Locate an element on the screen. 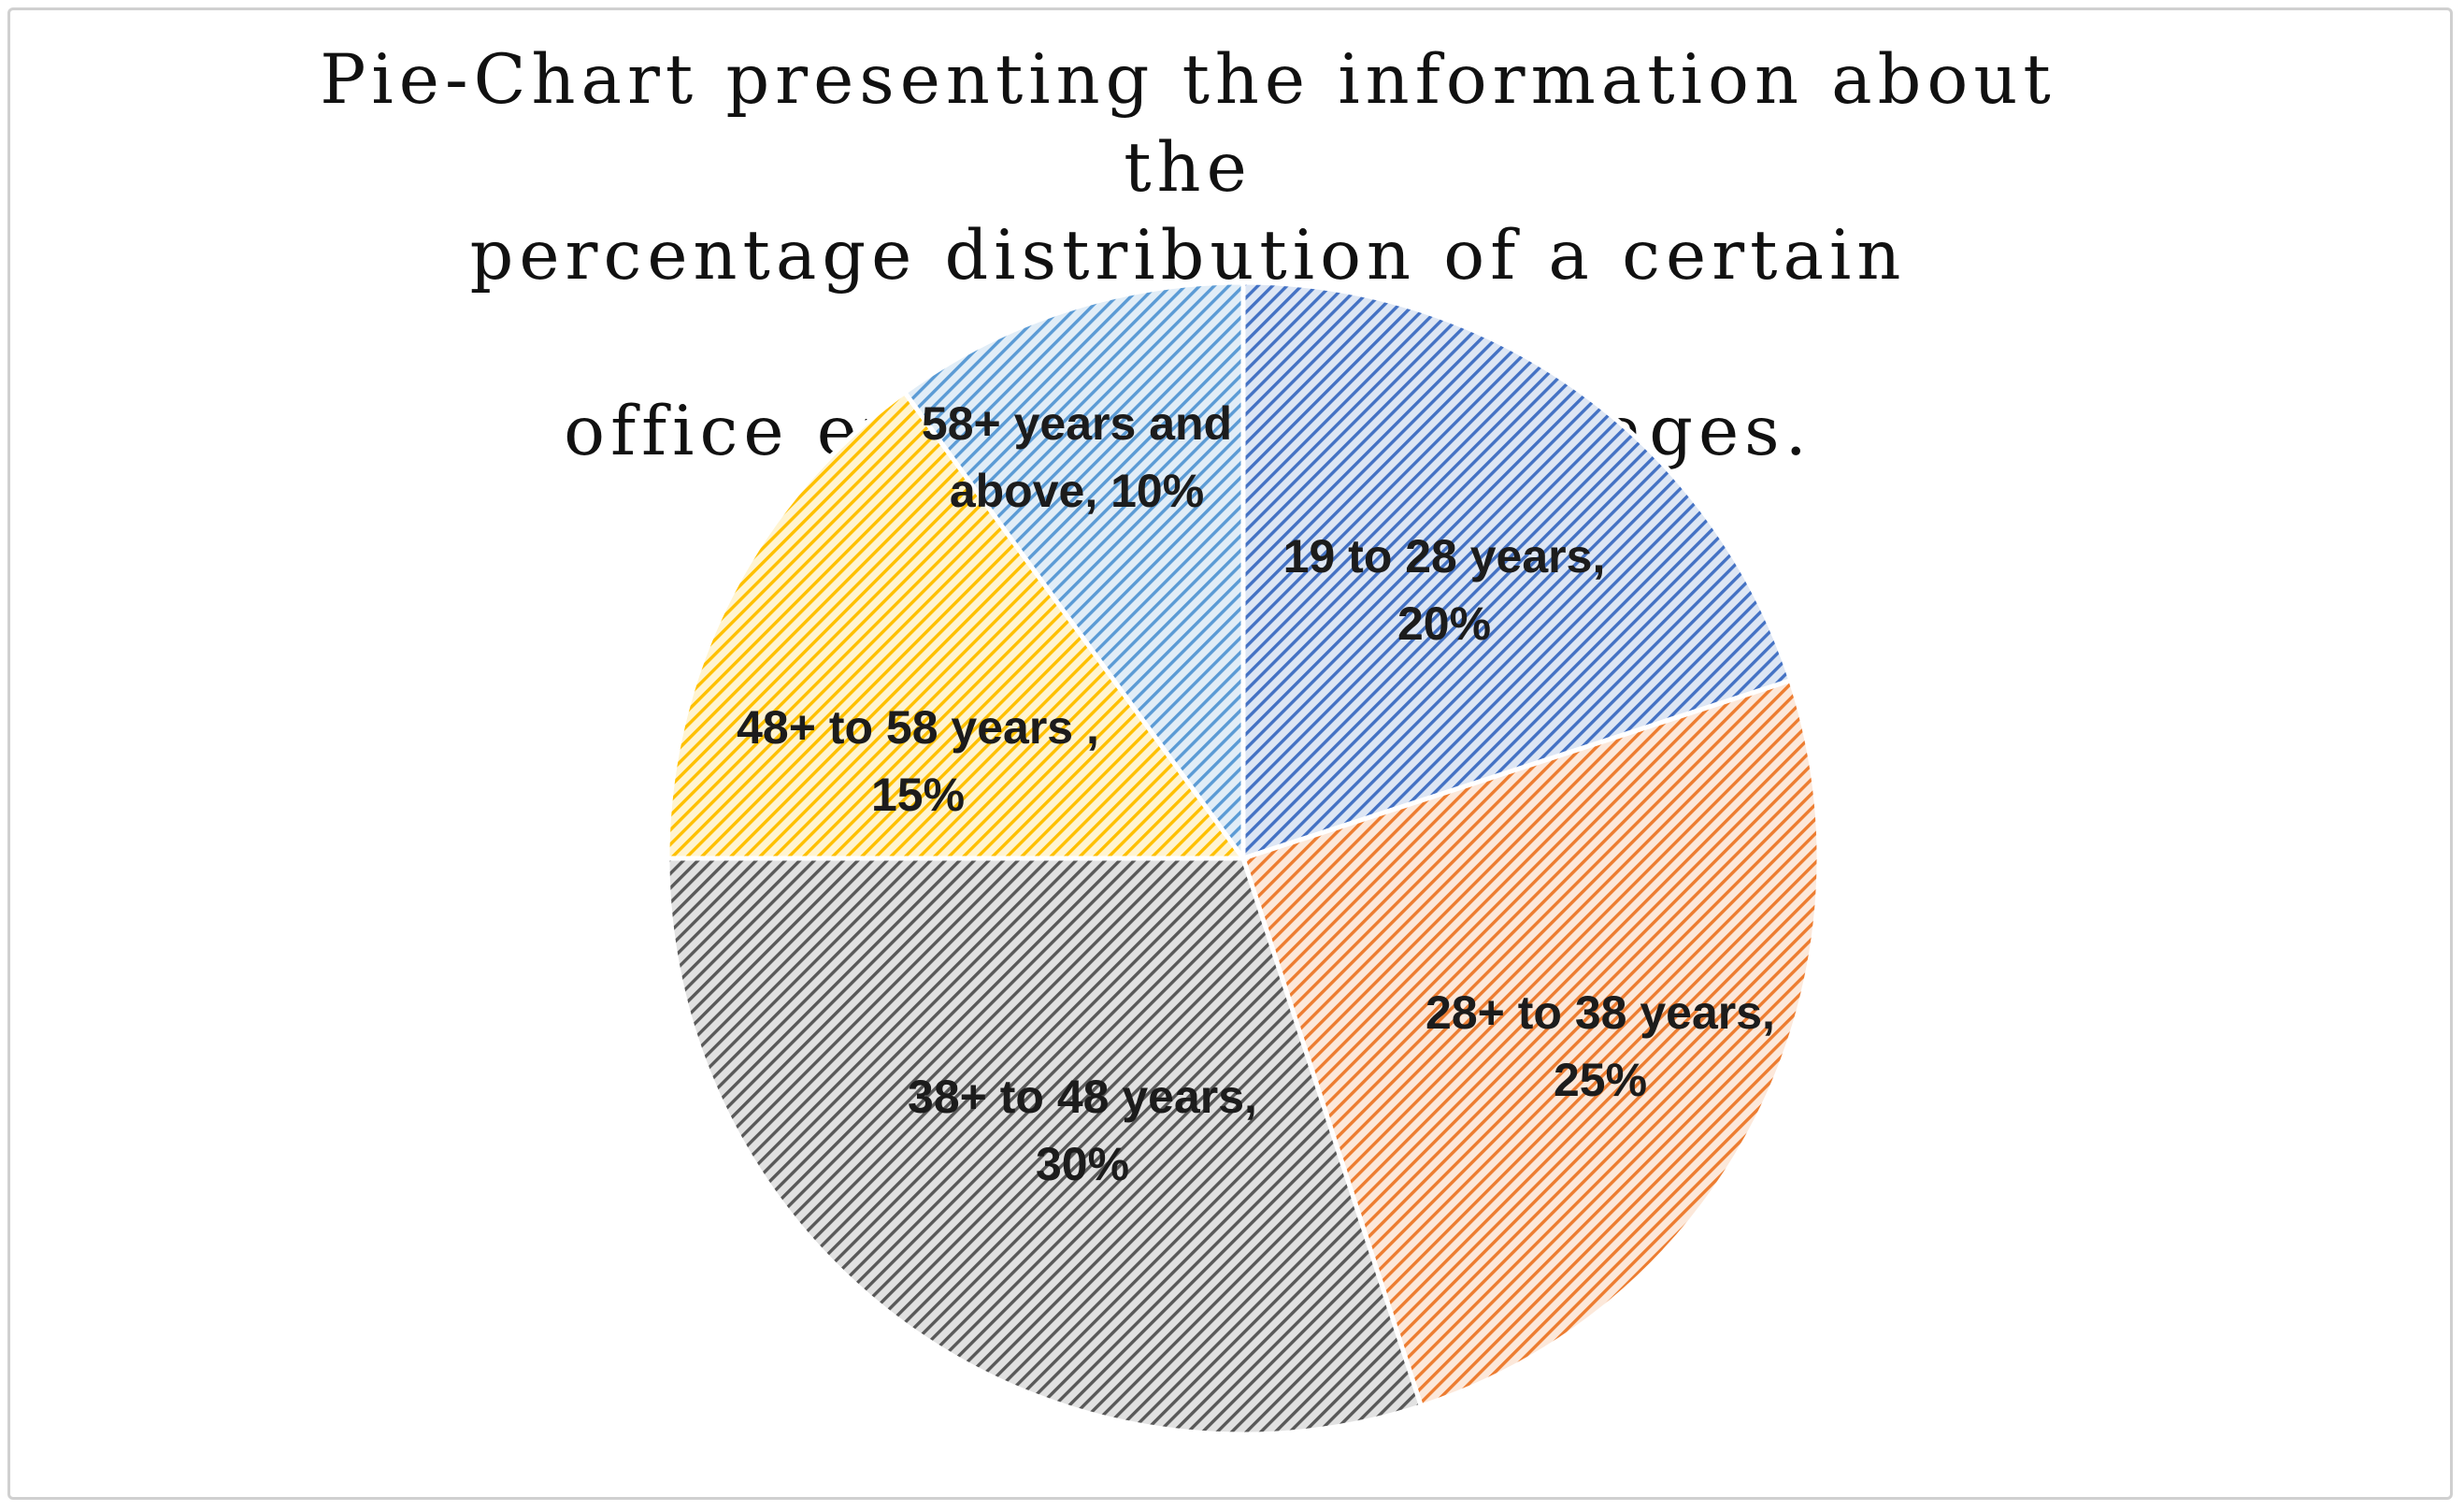  slice-label-3-line-1: 38+ to 48 years, is located at coordinates (1082, 1097).